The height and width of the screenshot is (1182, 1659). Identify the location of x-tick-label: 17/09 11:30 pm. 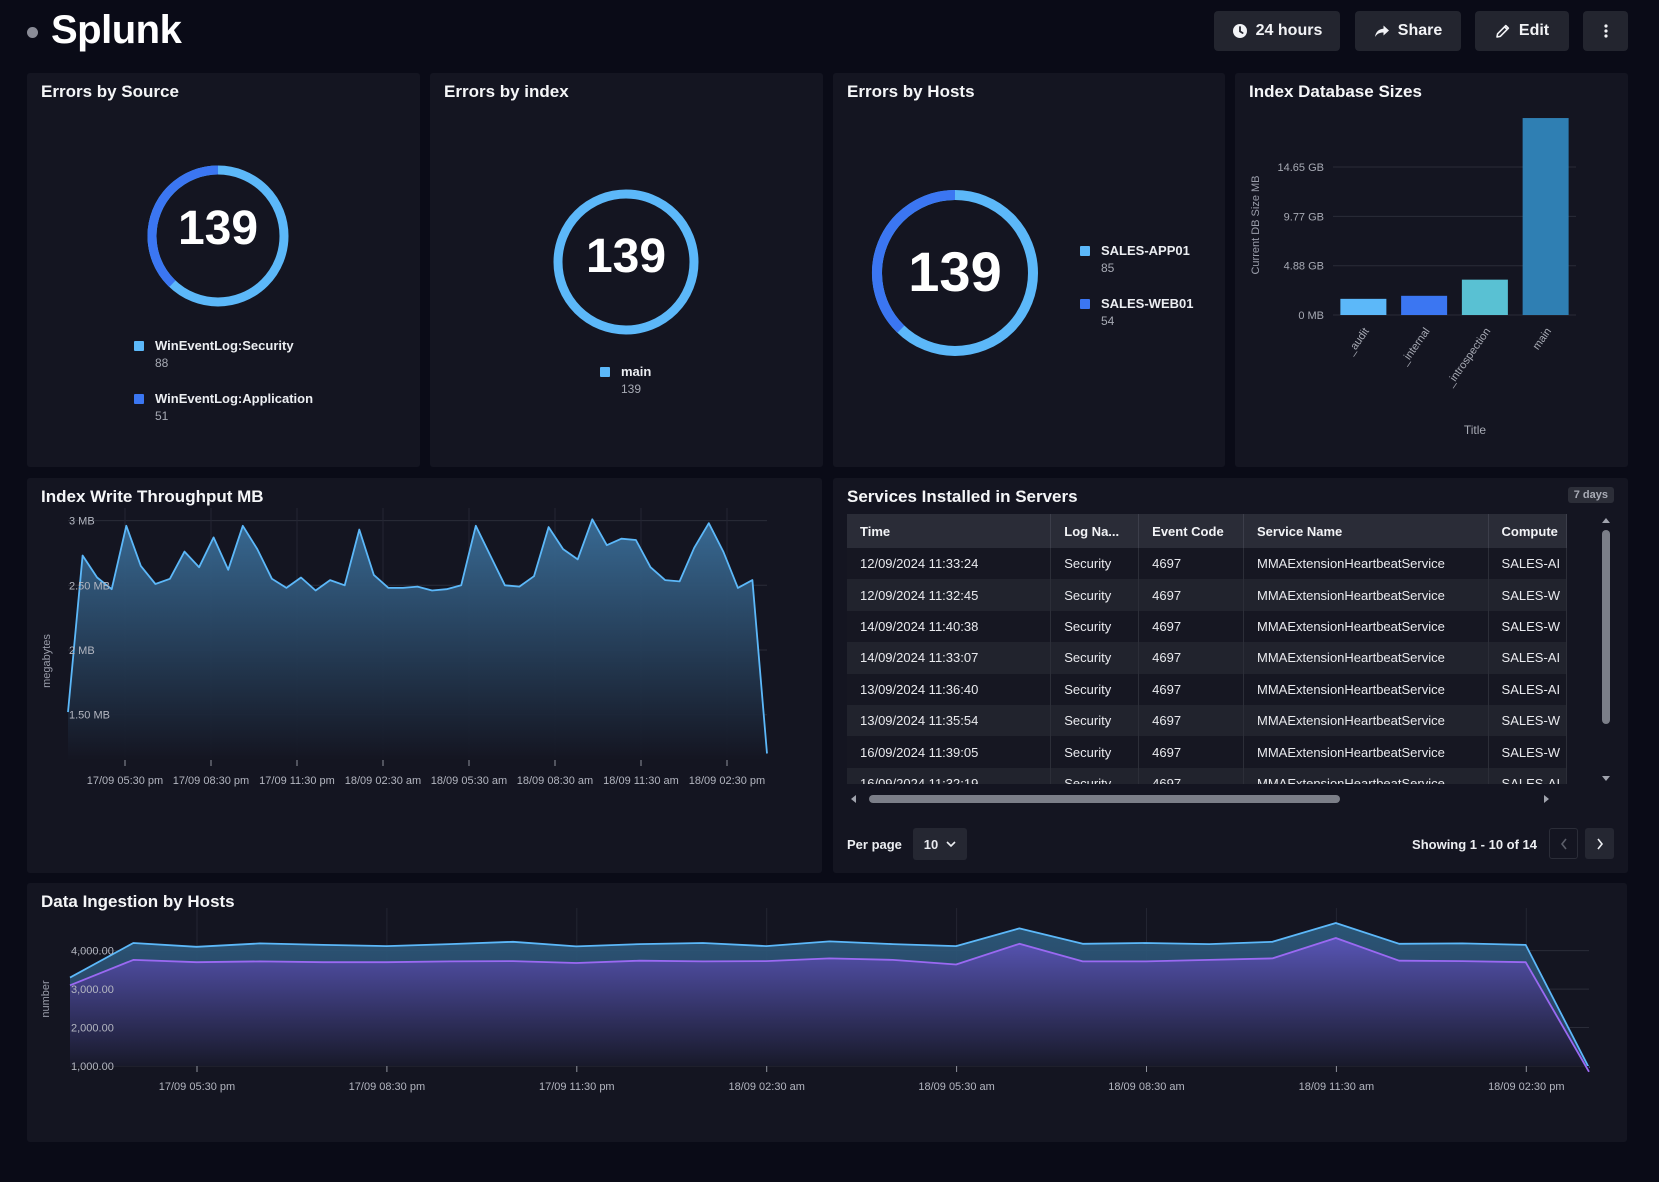
(297, 781).